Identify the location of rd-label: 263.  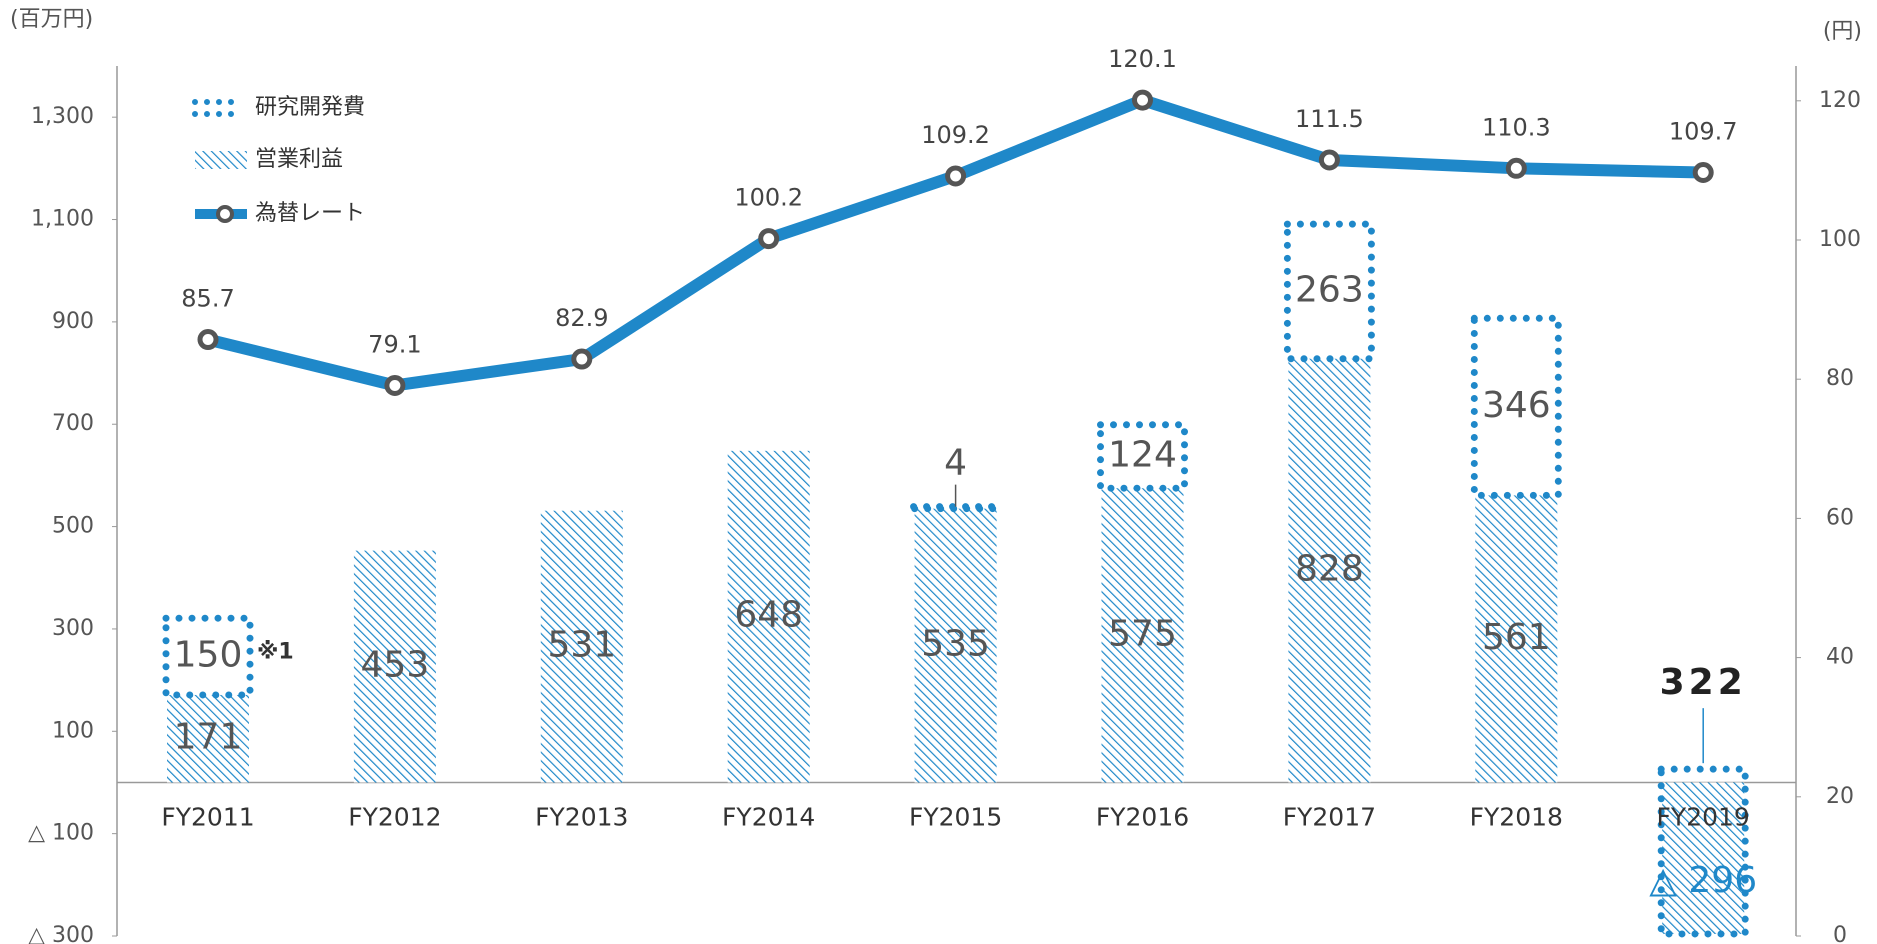
(1329, 289).